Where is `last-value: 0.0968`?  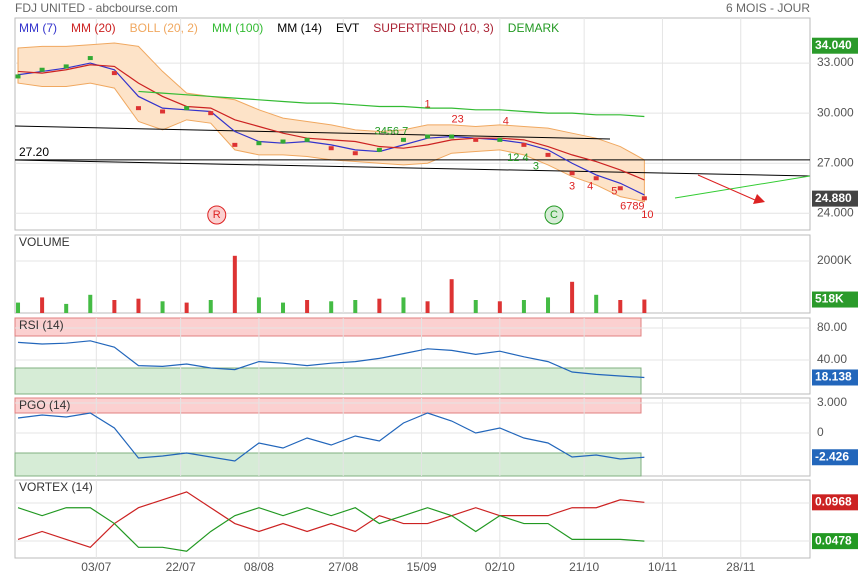
last-value: 0.0968 is located at coordinates (833, 502).